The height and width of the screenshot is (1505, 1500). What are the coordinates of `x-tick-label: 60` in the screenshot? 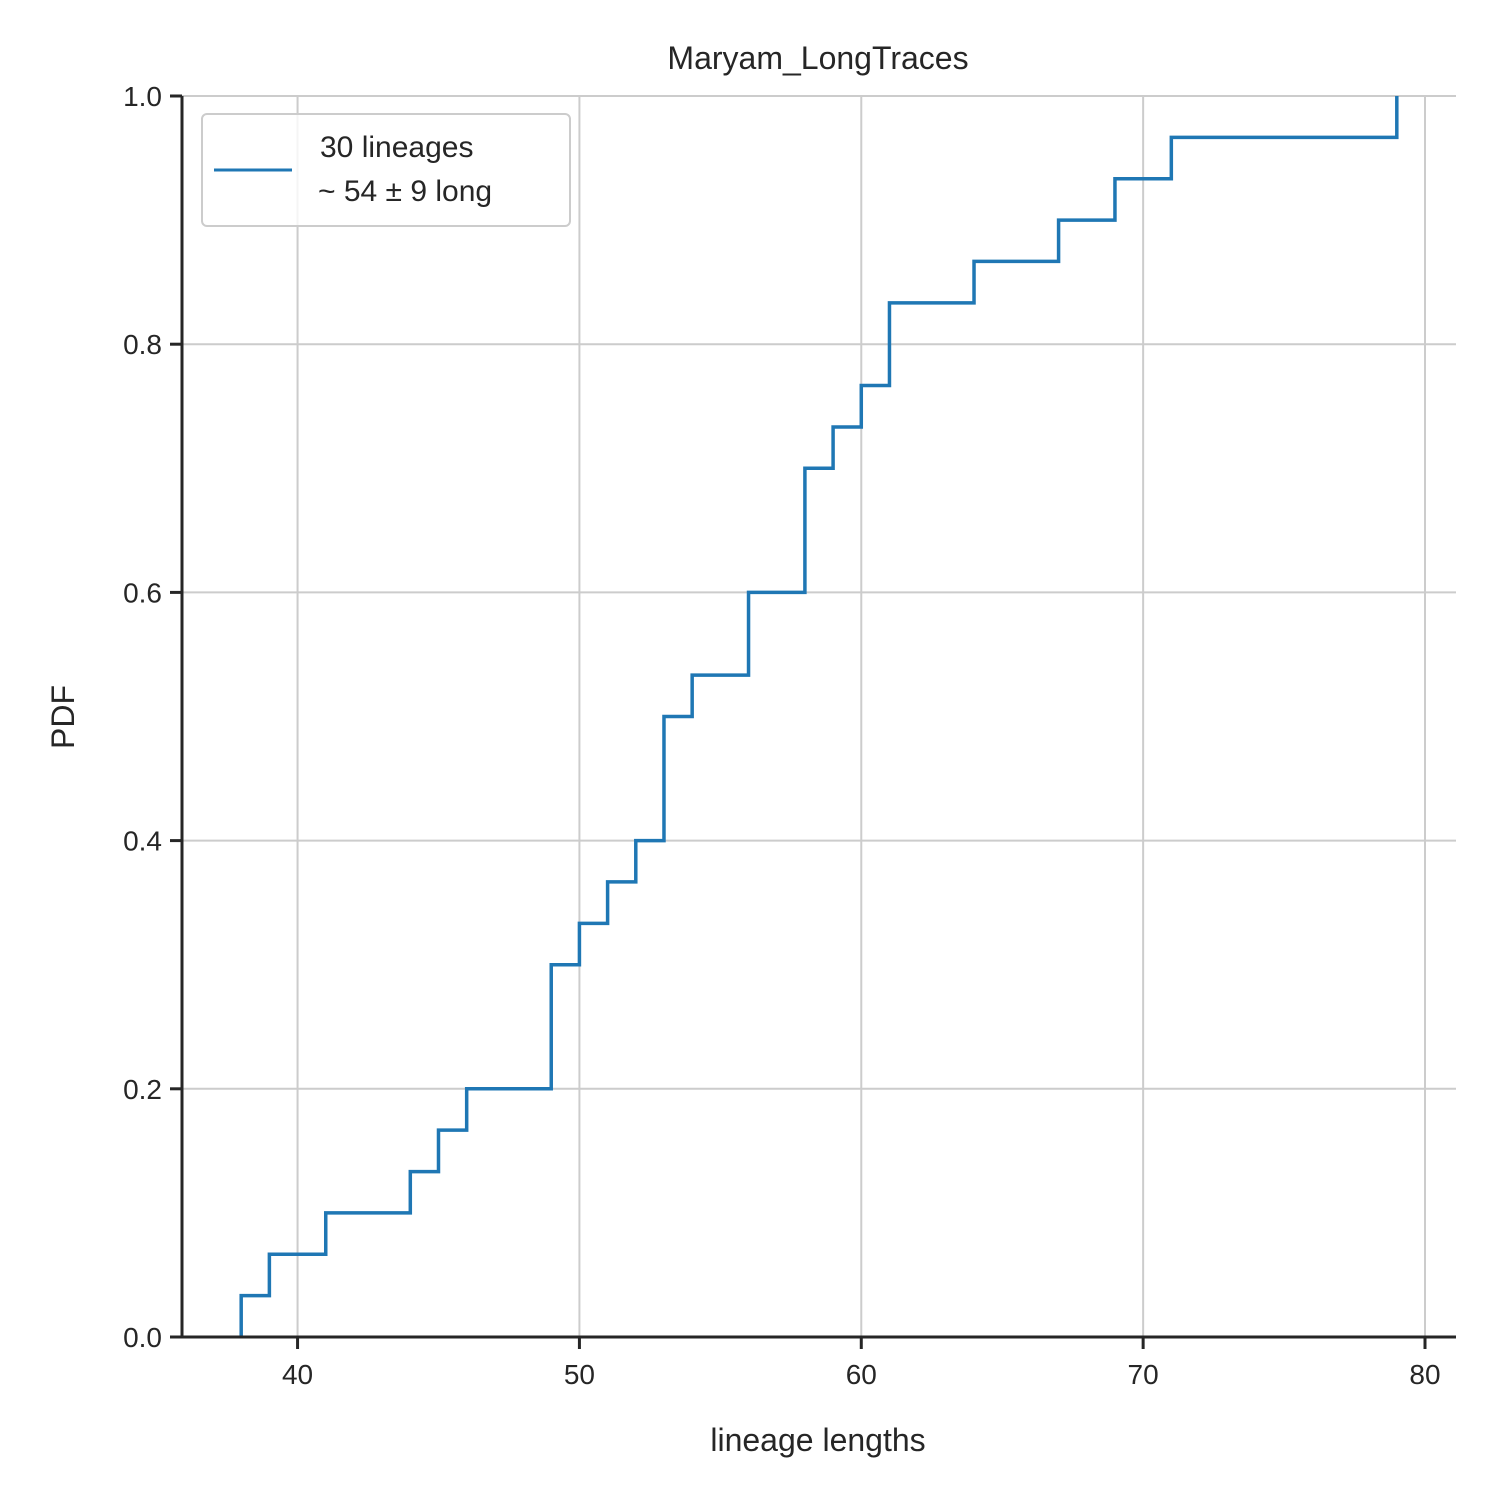 It's located at (861, 1374).